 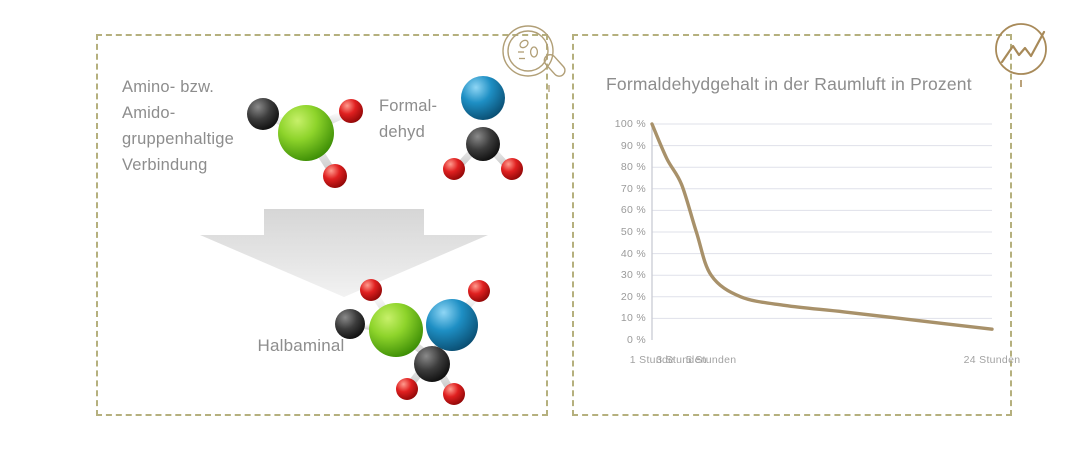 I want to click on chart-y-tick: 90 %, so click(x=633, y=145).